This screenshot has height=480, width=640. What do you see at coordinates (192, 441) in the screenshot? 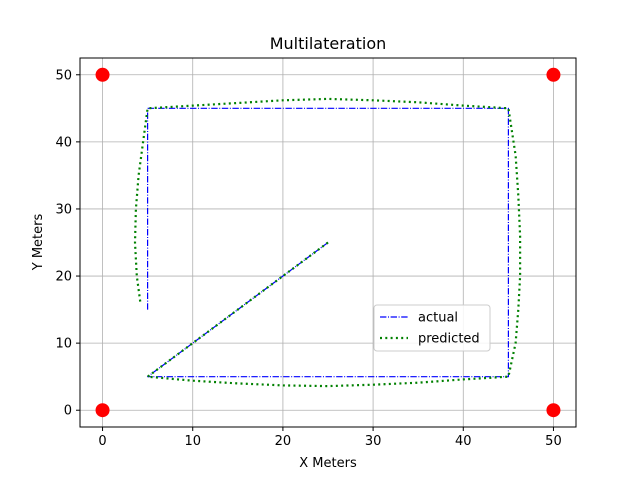
I see `x-tick-label: 10` at bounding box center [192, 441].